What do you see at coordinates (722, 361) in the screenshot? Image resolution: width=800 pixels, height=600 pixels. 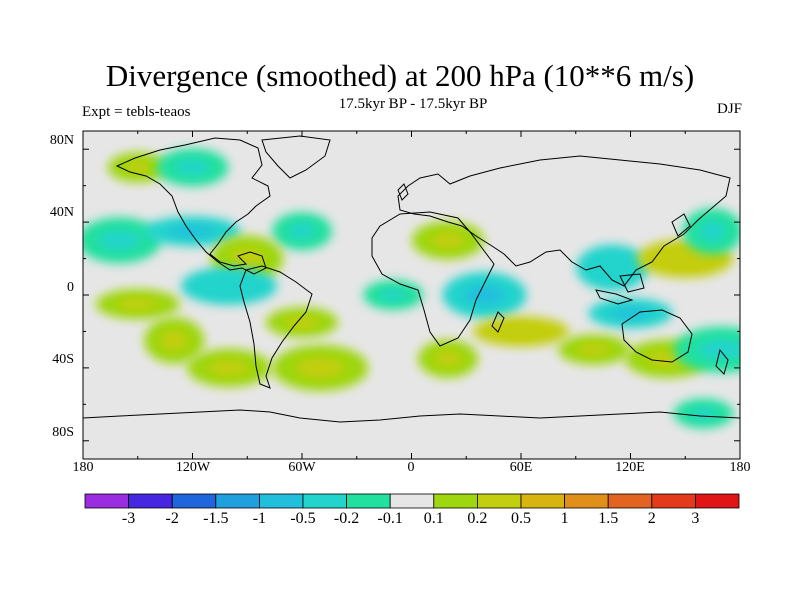 I see `coastline-new-zealand` at bounding box center [722, 361].